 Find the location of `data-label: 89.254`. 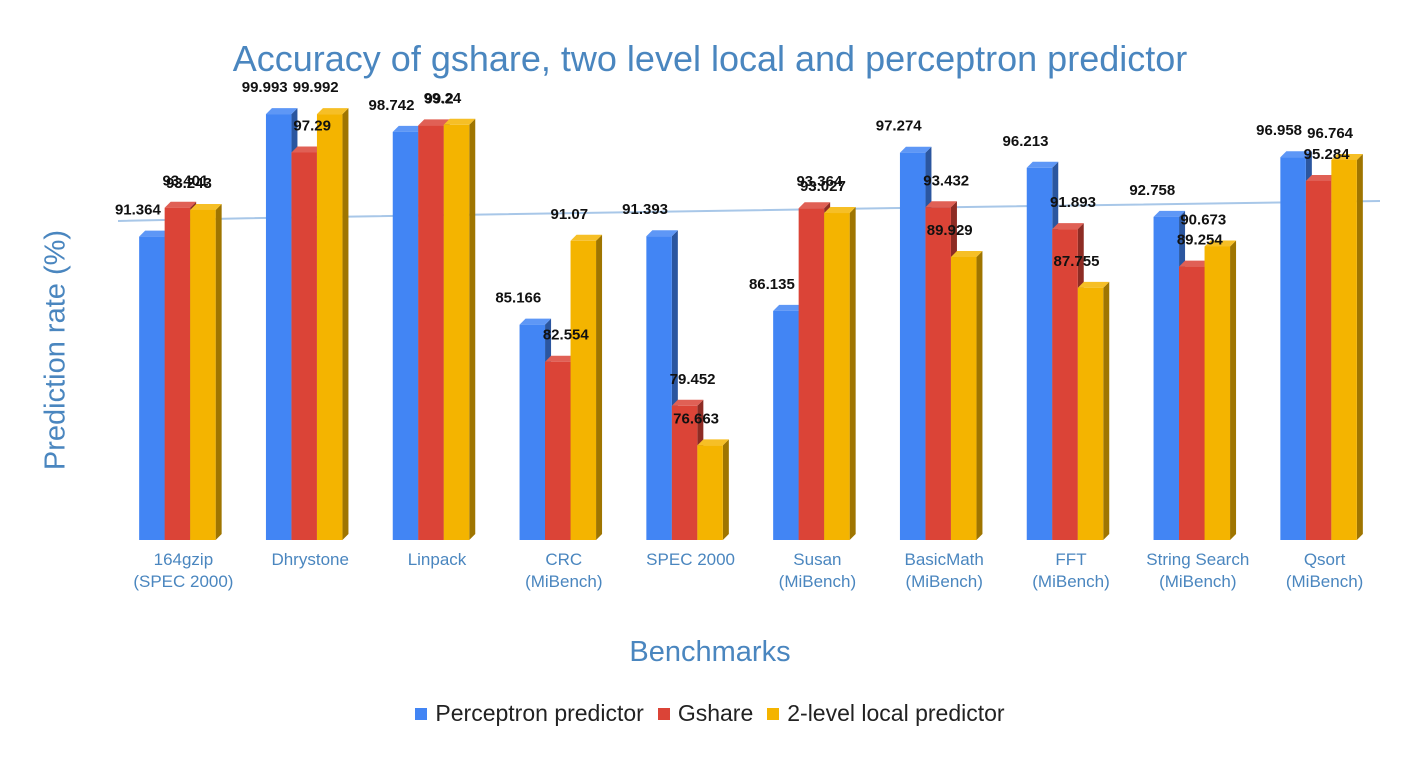

data-label: 89.254 is located at coordinates (1200, 240).